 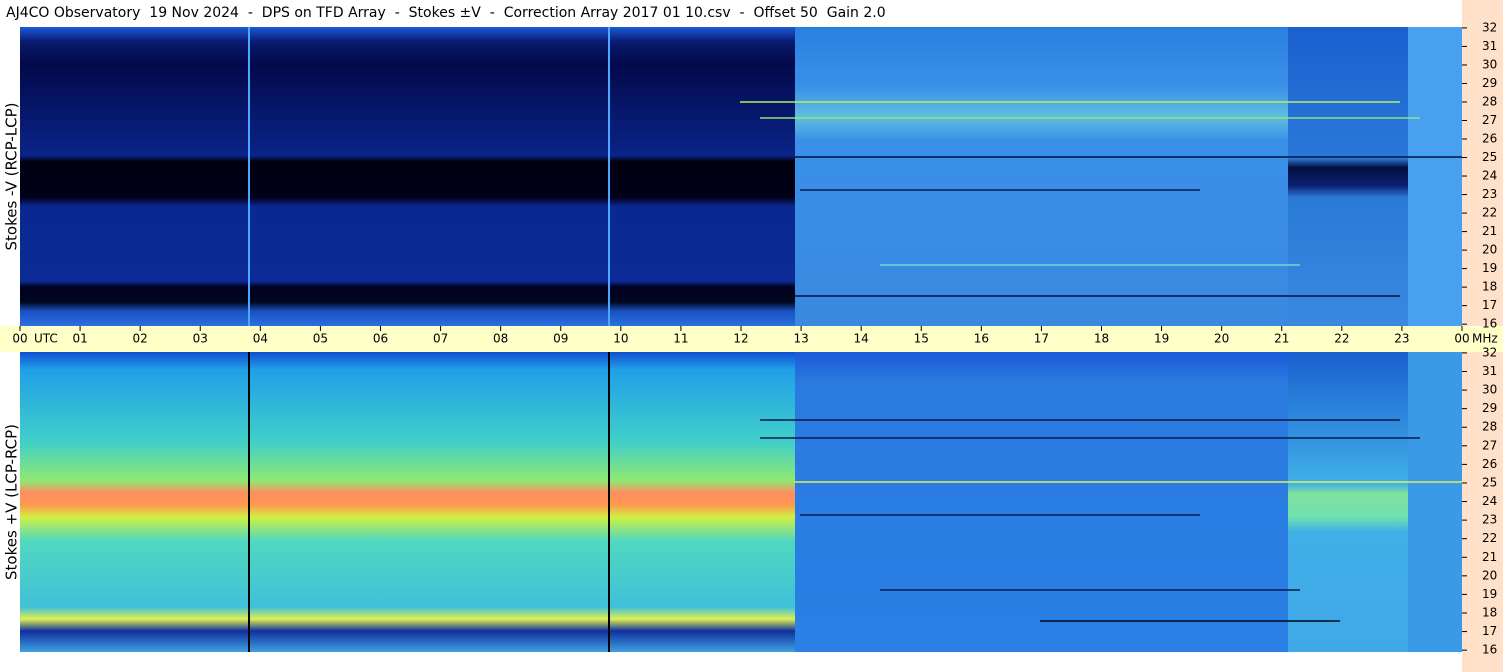 What do you see at coordinates (800, 339) in the screenshot?
I see `x-tick-label: 13` at bounding box center [800, 339].